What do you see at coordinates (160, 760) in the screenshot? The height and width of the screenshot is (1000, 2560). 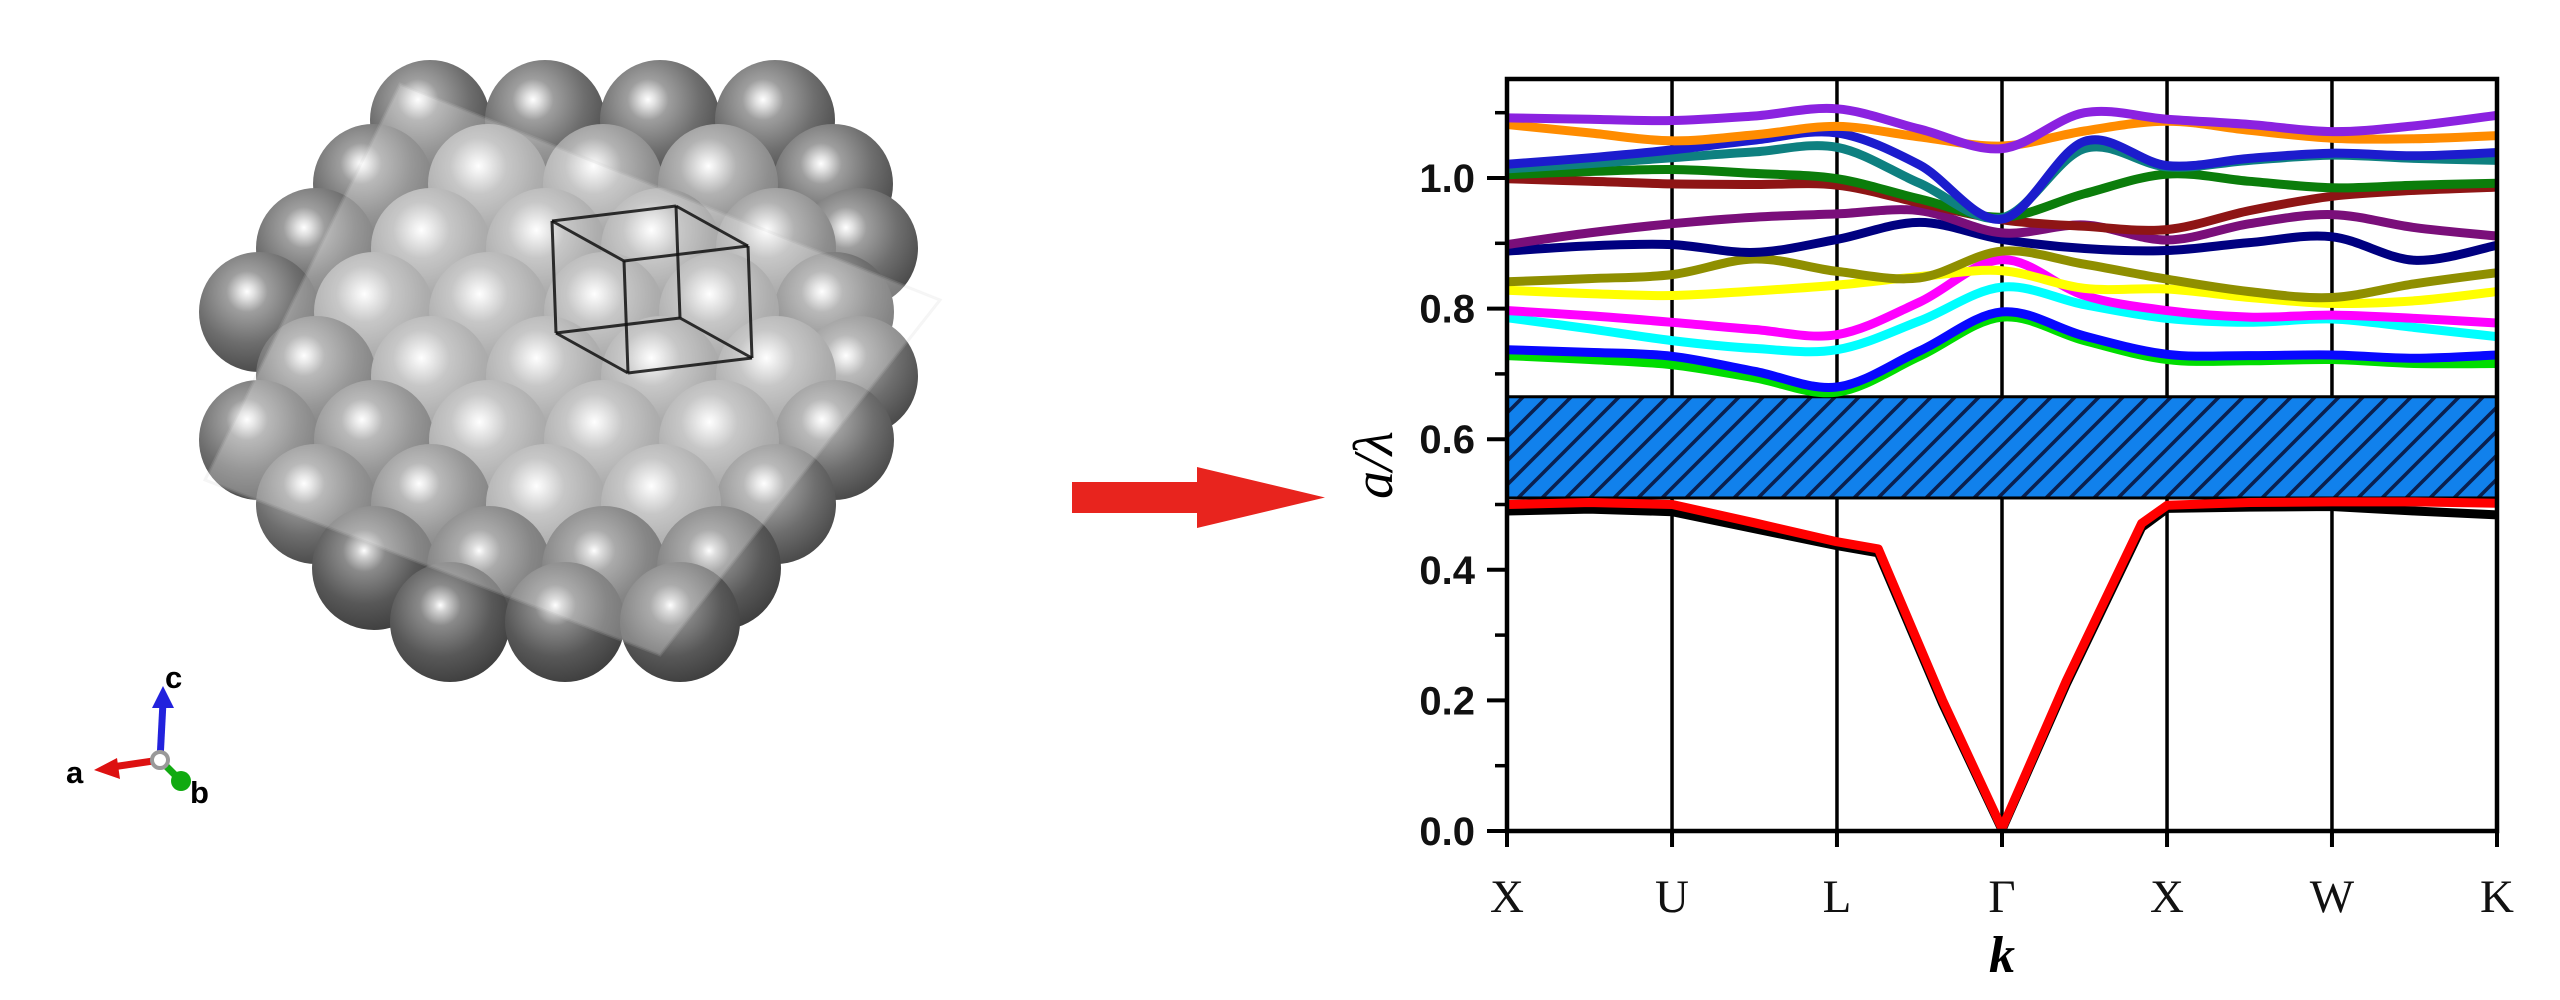 I see `triad-origin` at bounding box center [160, 760].